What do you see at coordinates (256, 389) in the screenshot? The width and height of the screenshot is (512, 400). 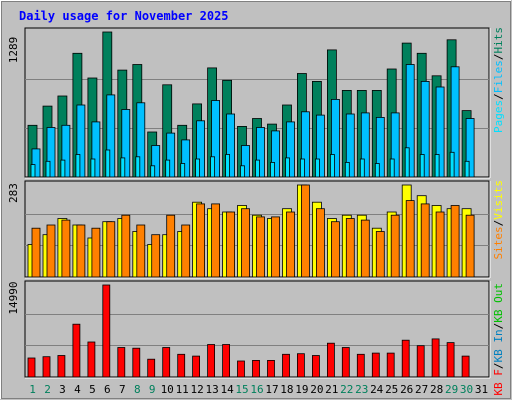 I see `day-label-16: 16` at bounding box center [256, 389].